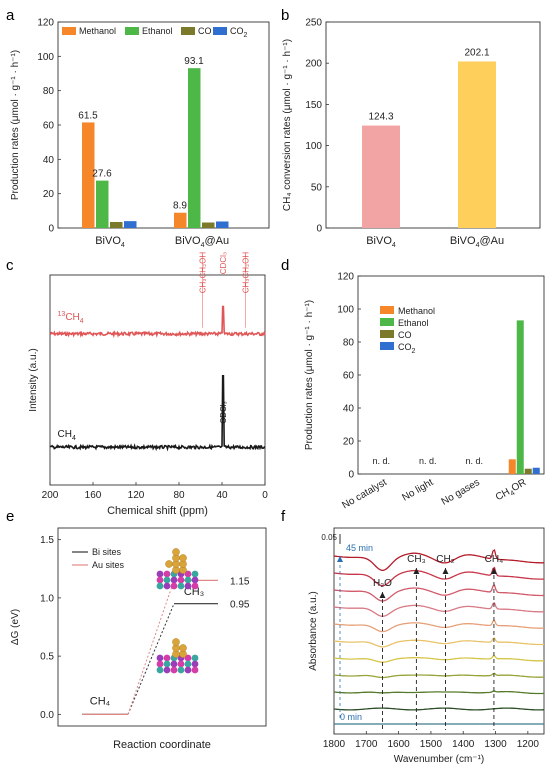 The height and width of the screenshot is (775, 550). What do you see at coordinates (223, 263) in the screenshot?
I see `peak-annotation: CDCl₃` at bounding box center [223, 263].